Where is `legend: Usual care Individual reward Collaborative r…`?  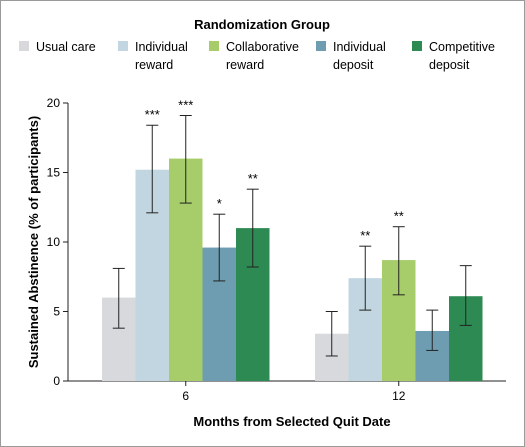 legend: Usual care Individual reward Collaborative r… is located at coordinates (257, 56).